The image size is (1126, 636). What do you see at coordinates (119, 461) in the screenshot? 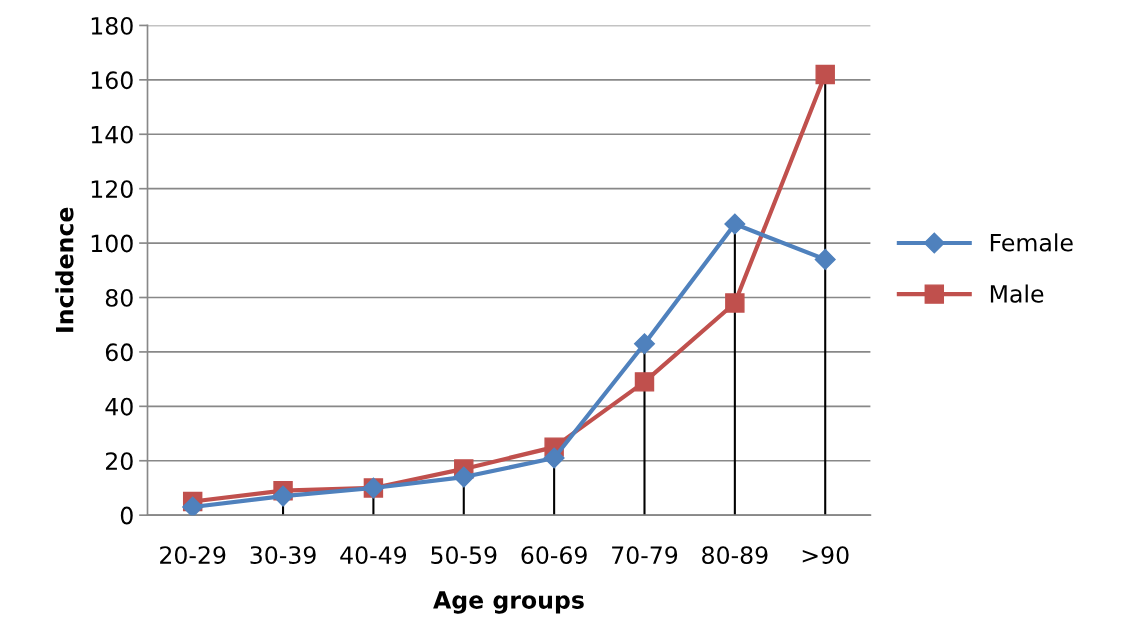
I see `y-tick-label: 20` at bounding box center [119, 461].